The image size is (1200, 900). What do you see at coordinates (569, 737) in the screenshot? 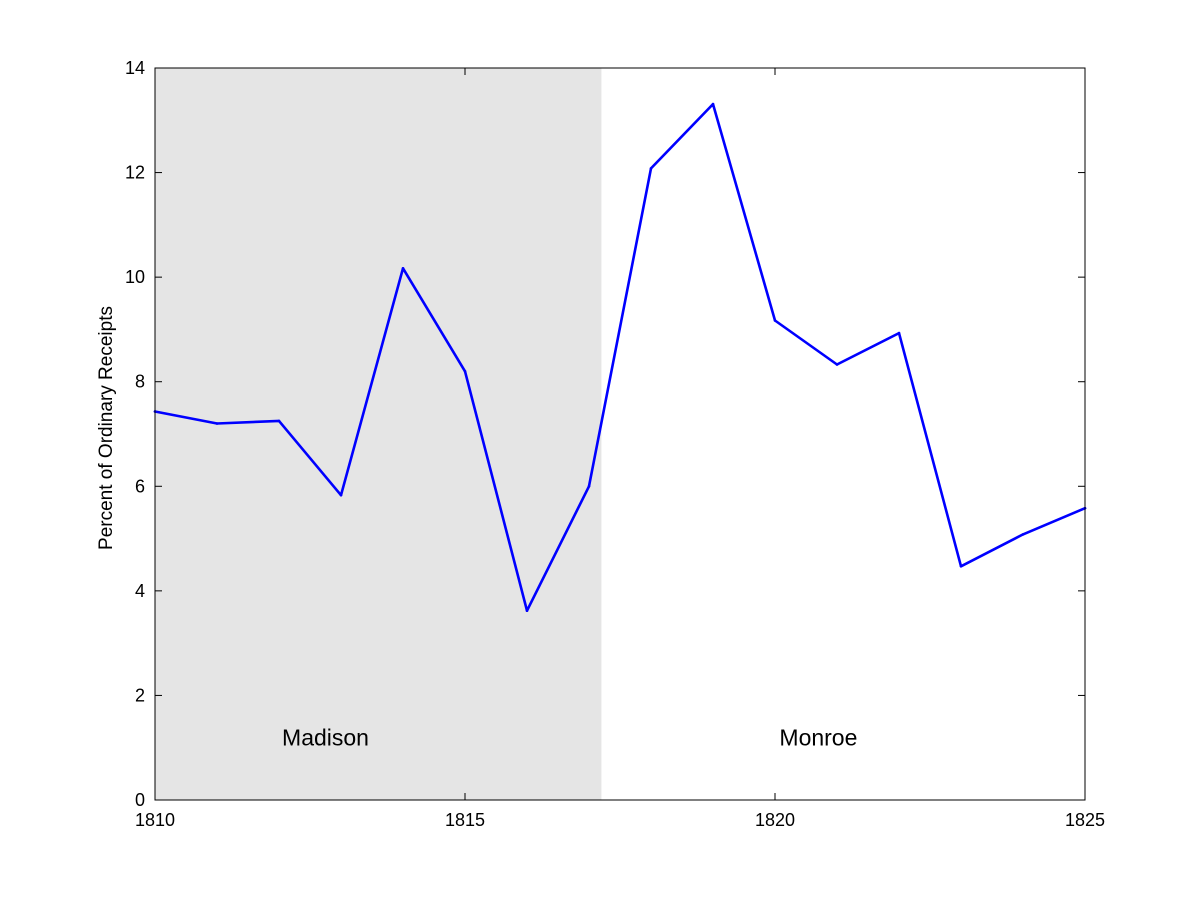
I see `annotation-layer: Madison Monroe` at bounding box center [569, 737].